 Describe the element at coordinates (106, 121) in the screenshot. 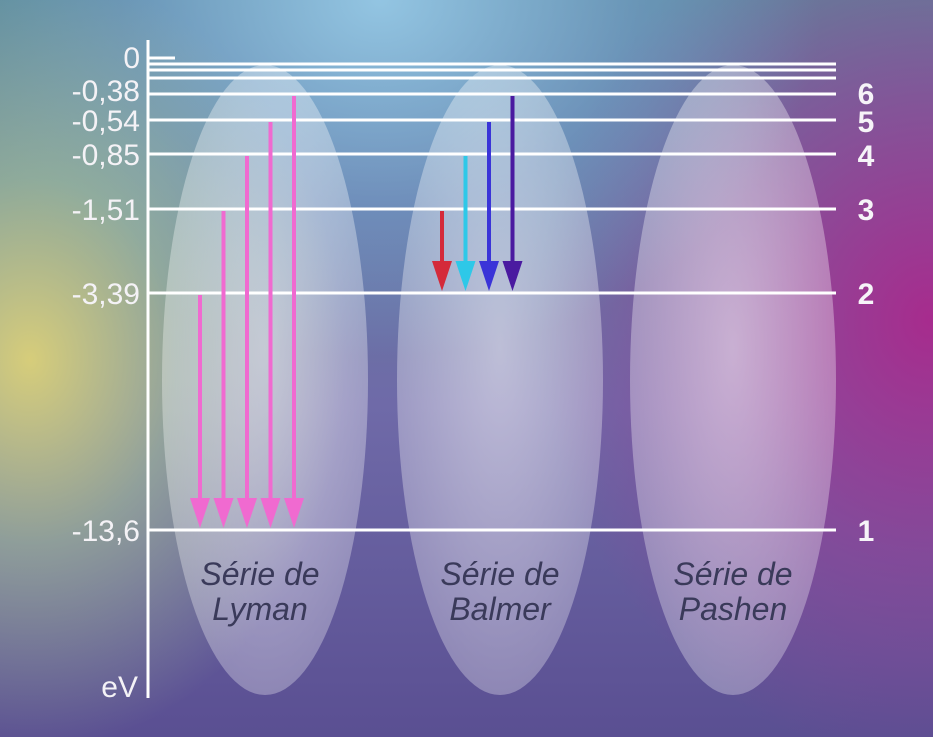

I see `energy-label-5: -0,54` at that location.